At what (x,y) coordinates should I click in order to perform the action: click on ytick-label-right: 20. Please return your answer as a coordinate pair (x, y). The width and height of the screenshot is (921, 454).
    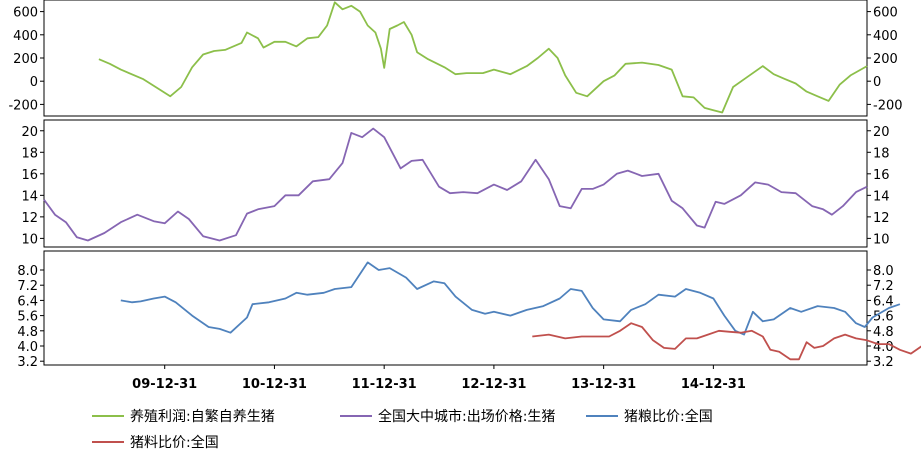
    Looking at the image, I should click on (881, 132).